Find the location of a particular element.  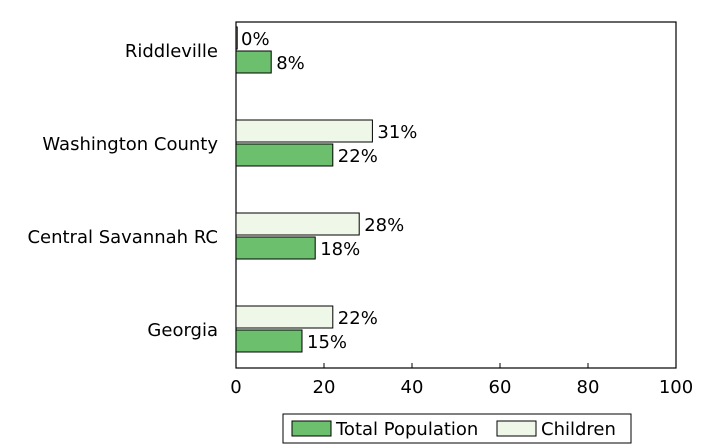

bar-children-georgia is located at coordinates (284, 317).